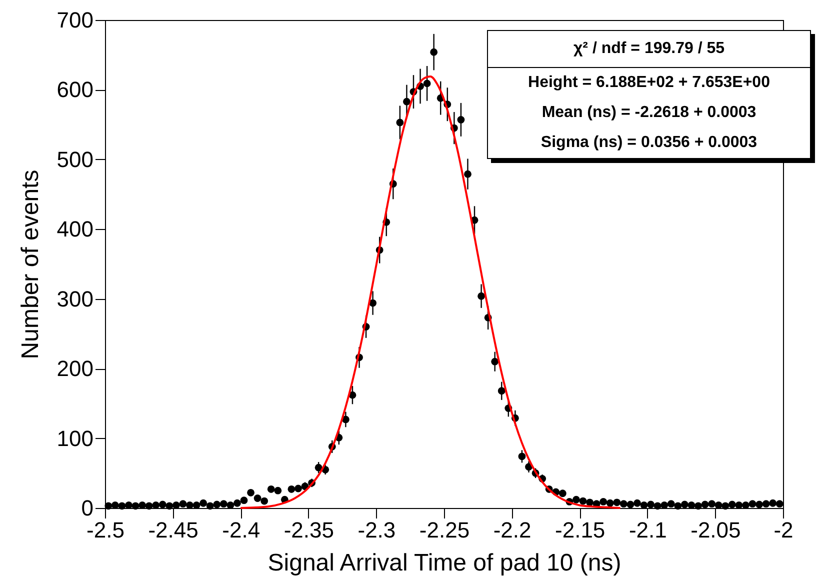 Image resolution: width=816 pixels, height=579 pixels. What do you see at coordinates (649, 113) in the screenshot?
I see `annotation: Mean (ns) = -2.2618 + 0.0003` at bounding box center [649, 113].